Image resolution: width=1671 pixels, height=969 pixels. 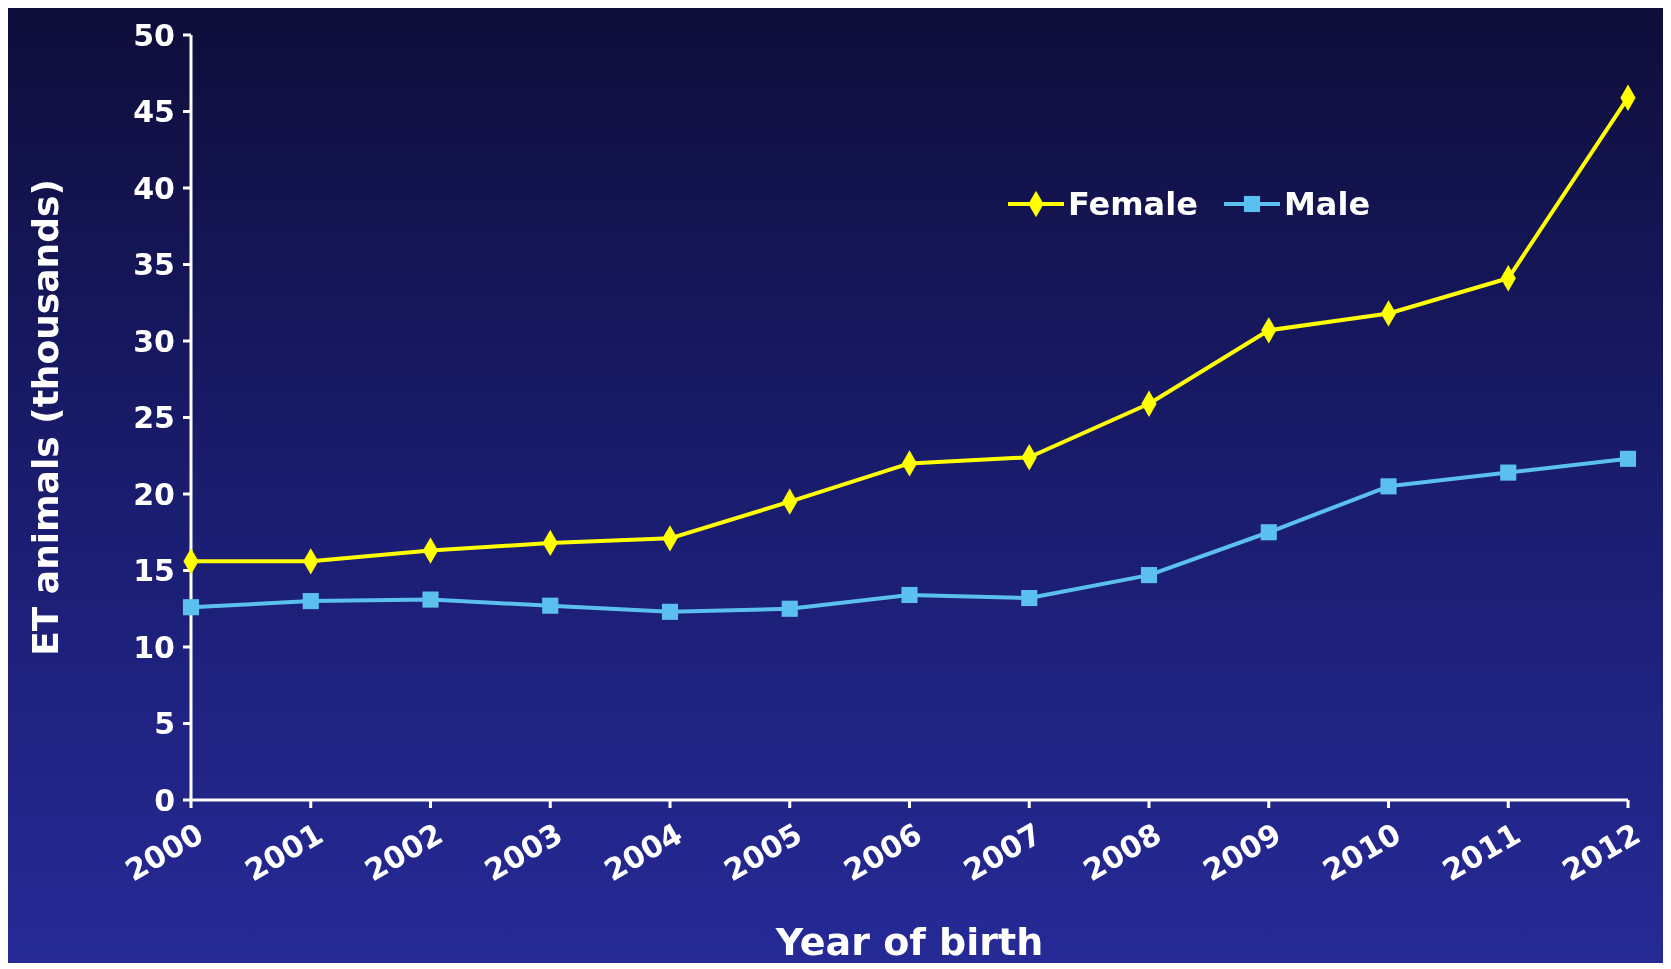 What do you see at coordinates (45, 417) in the screenshot?
I see `y-axis-title: ET animals (thousands)` at bounding box center [45, 417].